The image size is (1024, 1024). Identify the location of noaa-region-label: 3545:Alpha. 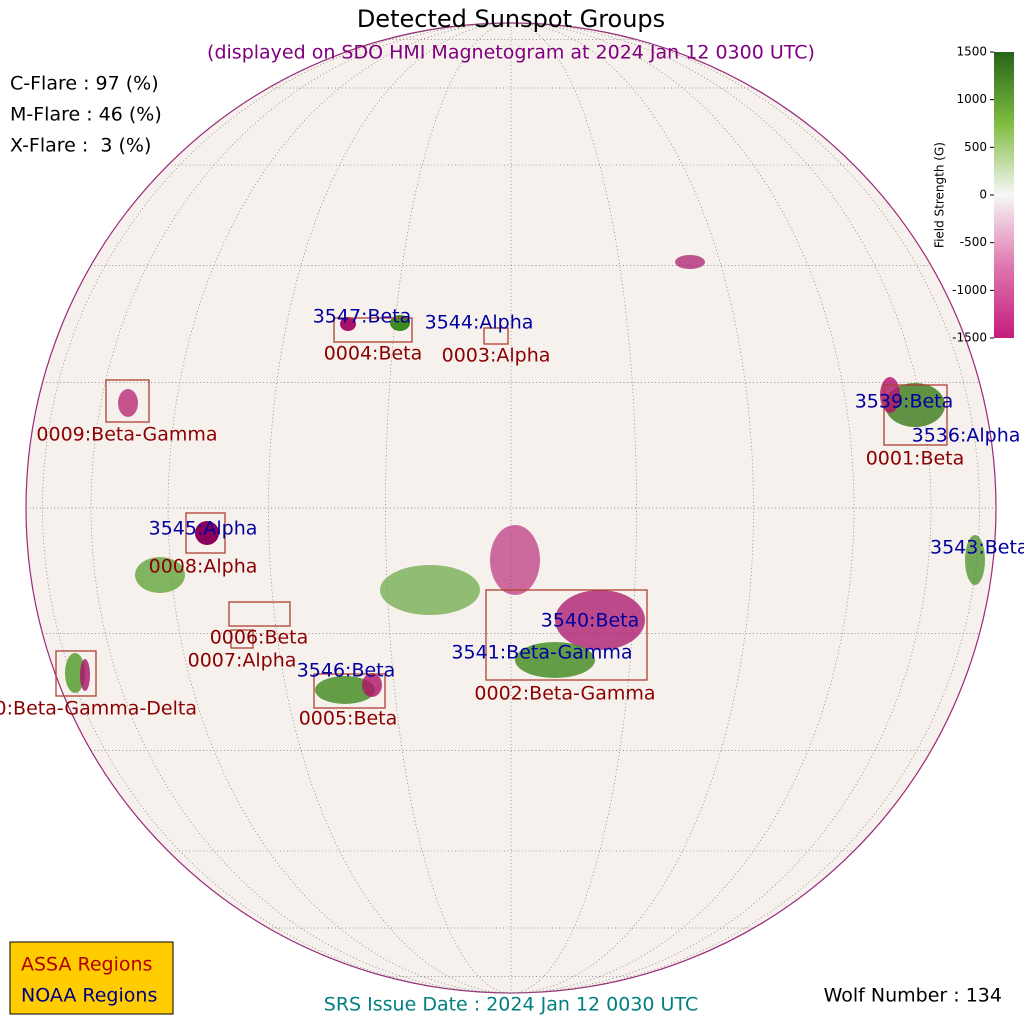
(203, 529).